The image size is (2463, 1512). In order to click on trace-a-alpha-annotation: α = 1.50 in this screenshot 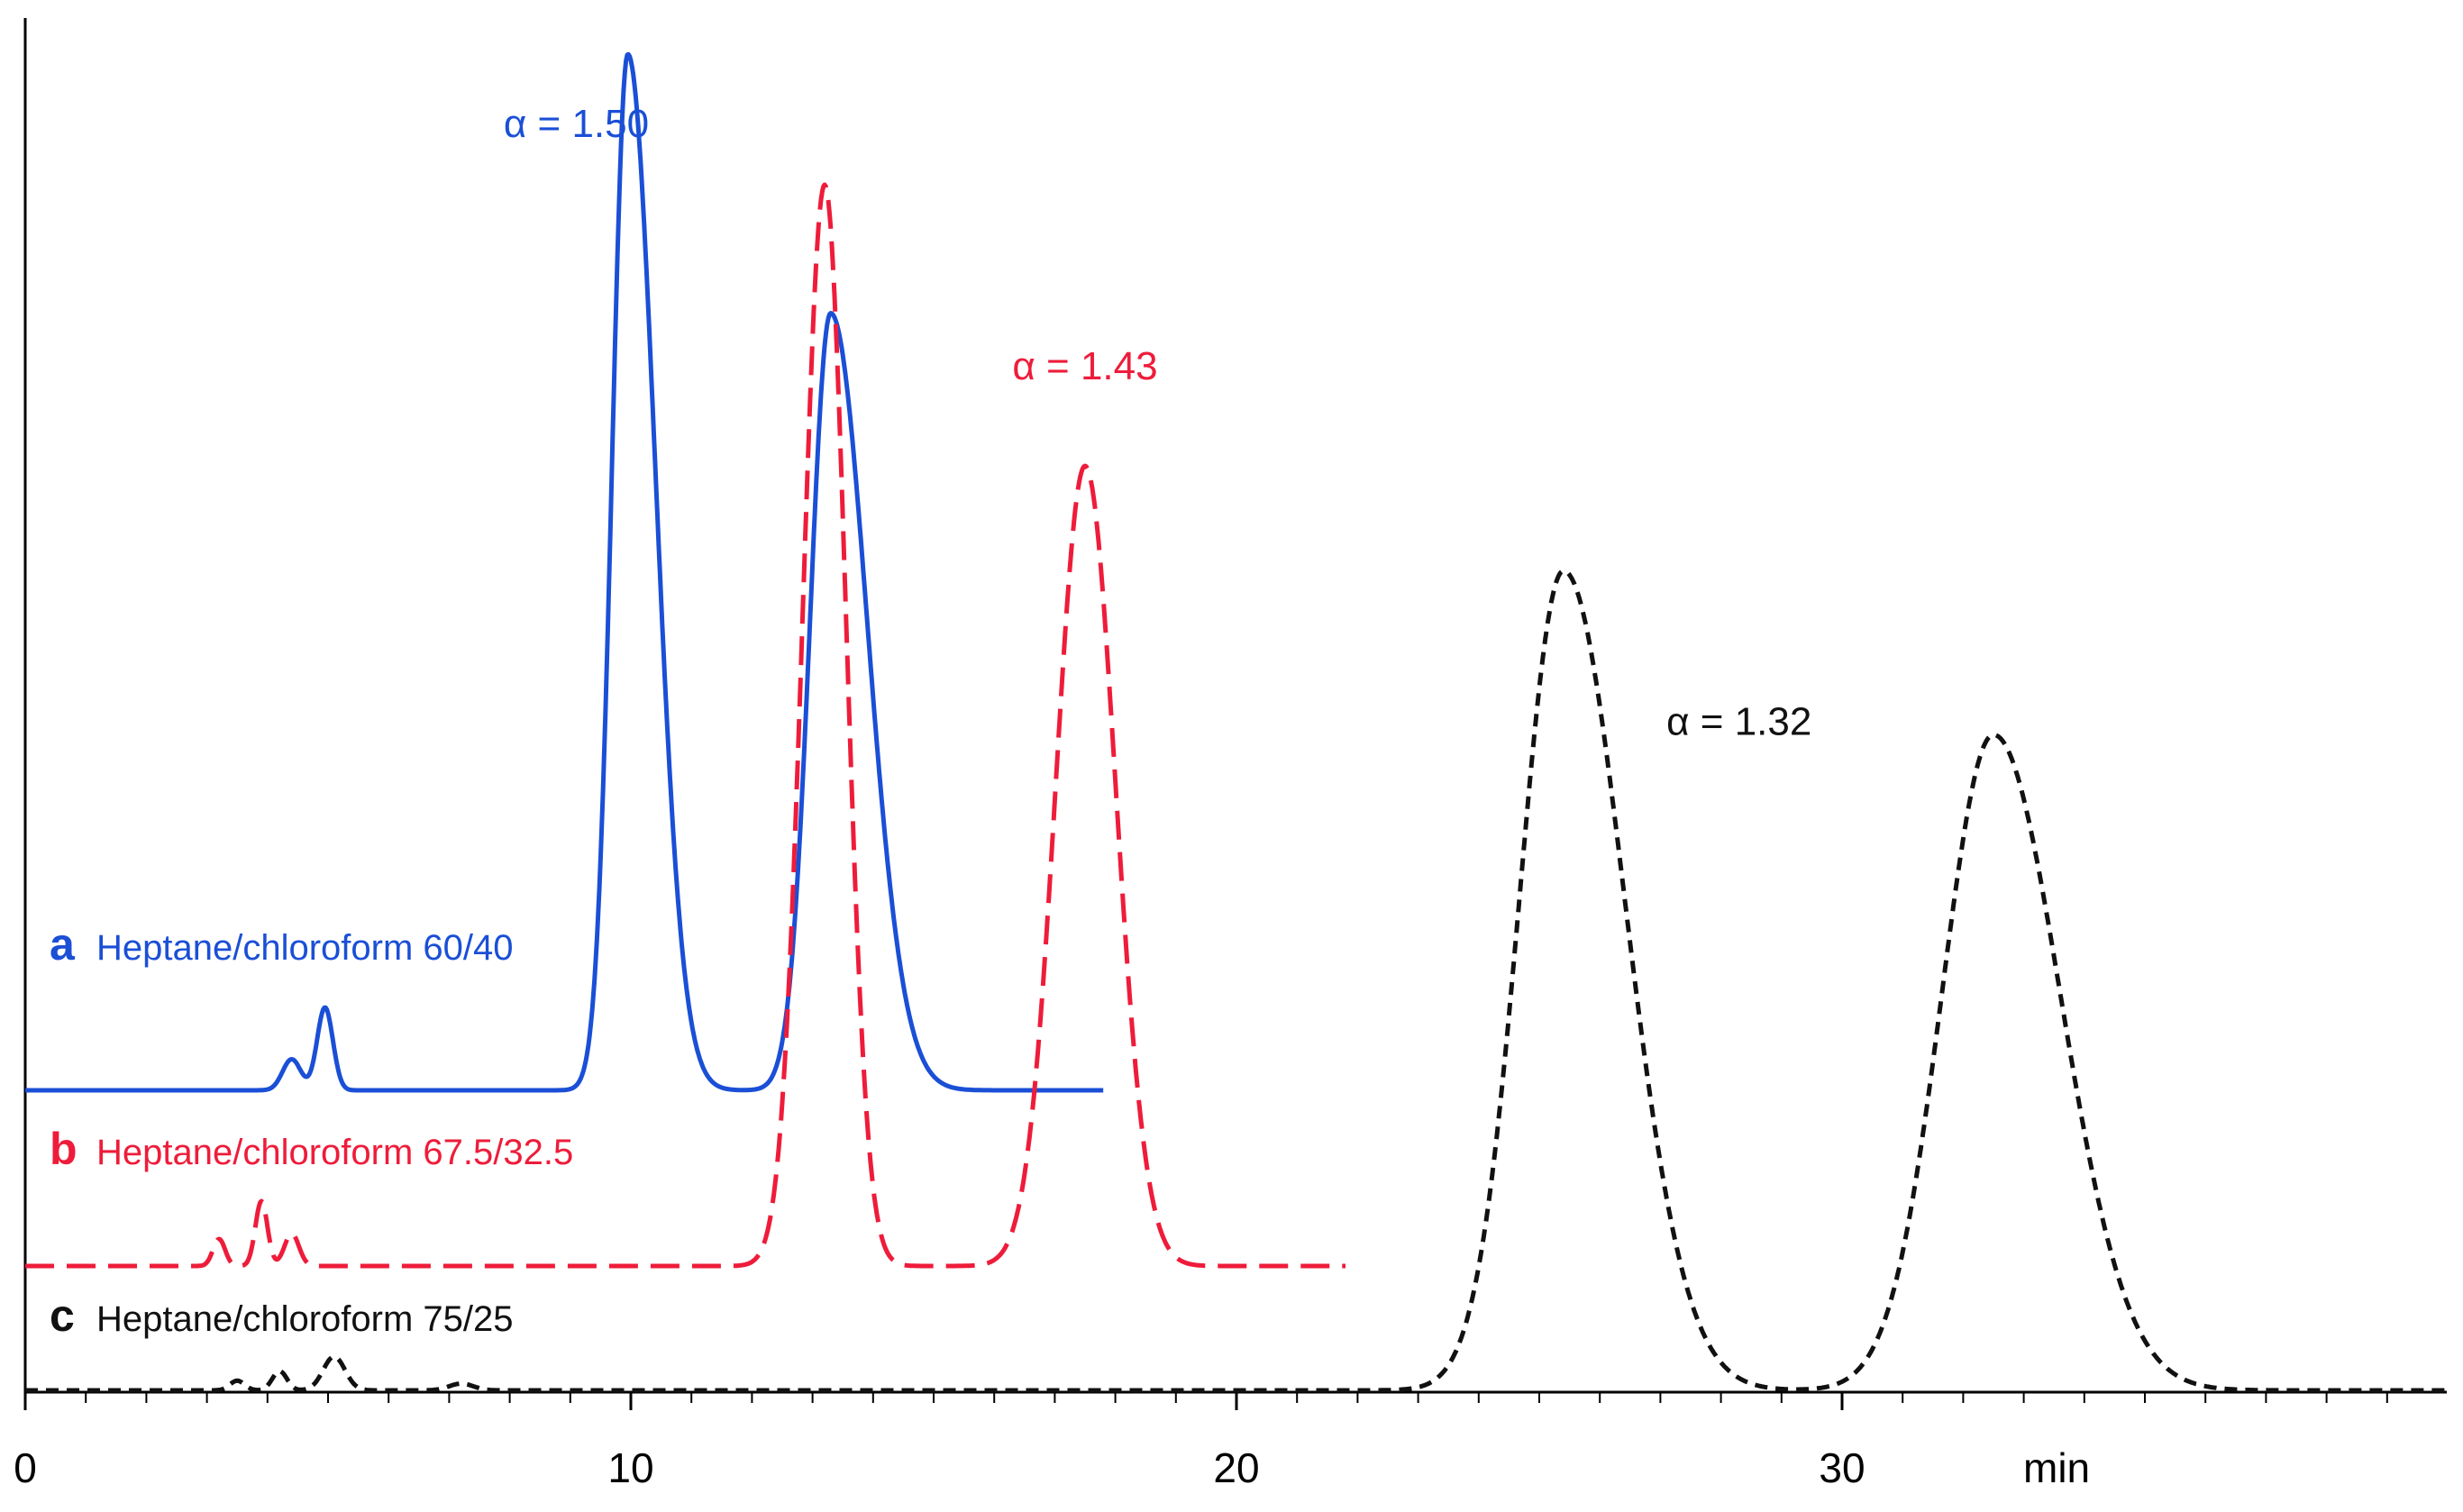, I will do `click(577, 124)`.